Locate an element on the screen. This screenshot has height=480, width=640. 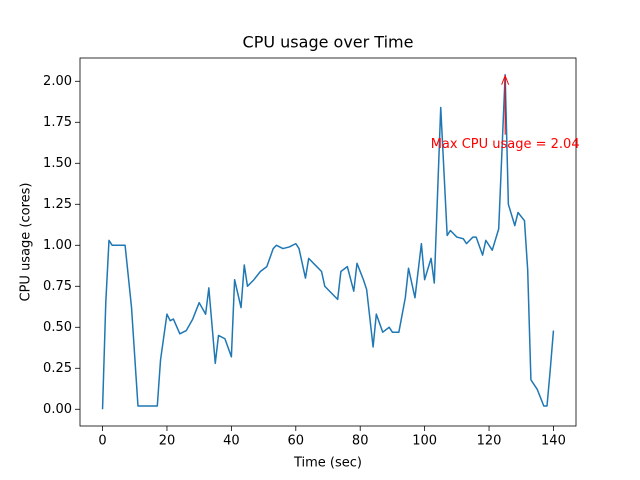
y-tick-label: 0.50 is located at coordinates (57, 327).